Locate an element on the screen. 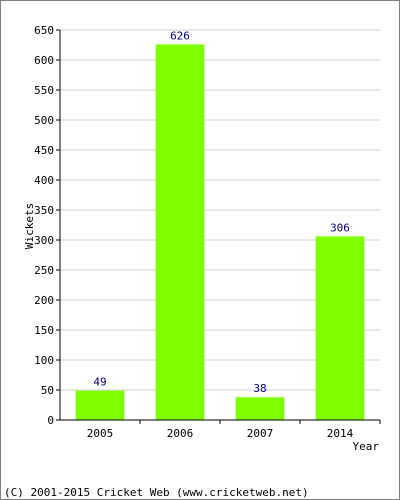 The image size is (400, 500). x-tick-label: 2007 is located at coordinates (260, 433).